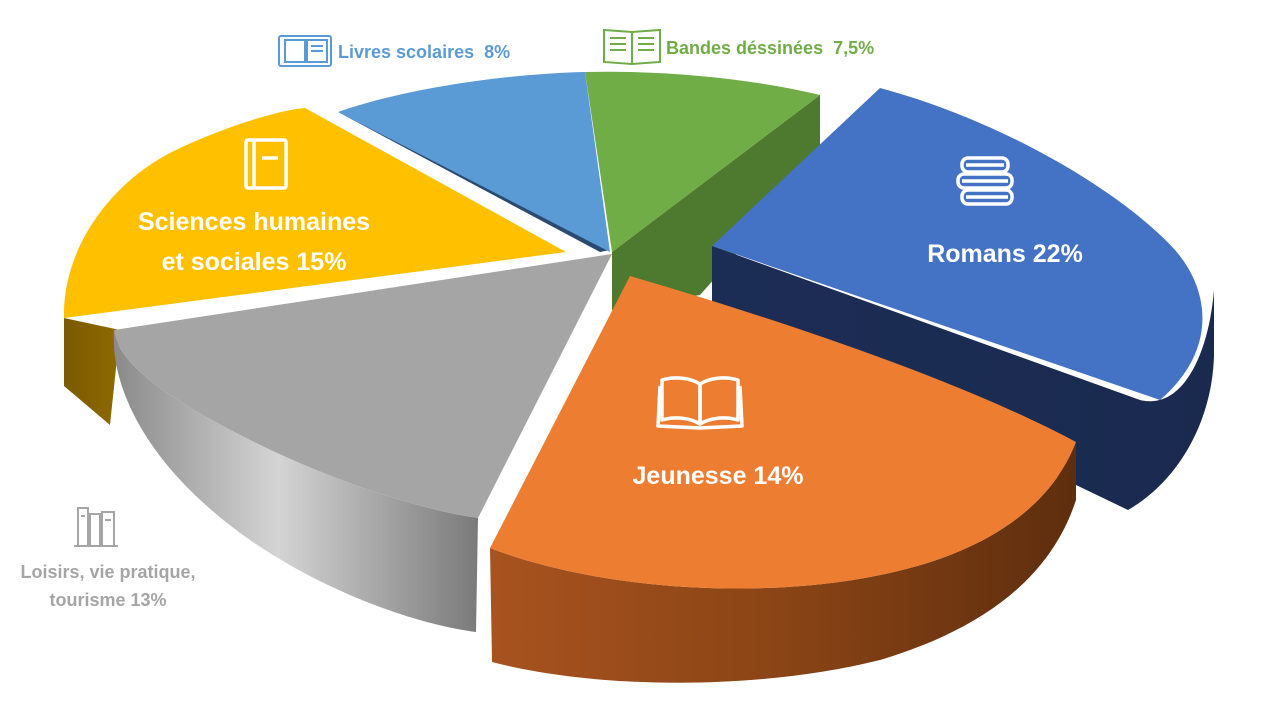 The image size is (1280, 720). Describe the element at coordinates (305, 51) in the screenshot. I see `textbook-icon` at that location.